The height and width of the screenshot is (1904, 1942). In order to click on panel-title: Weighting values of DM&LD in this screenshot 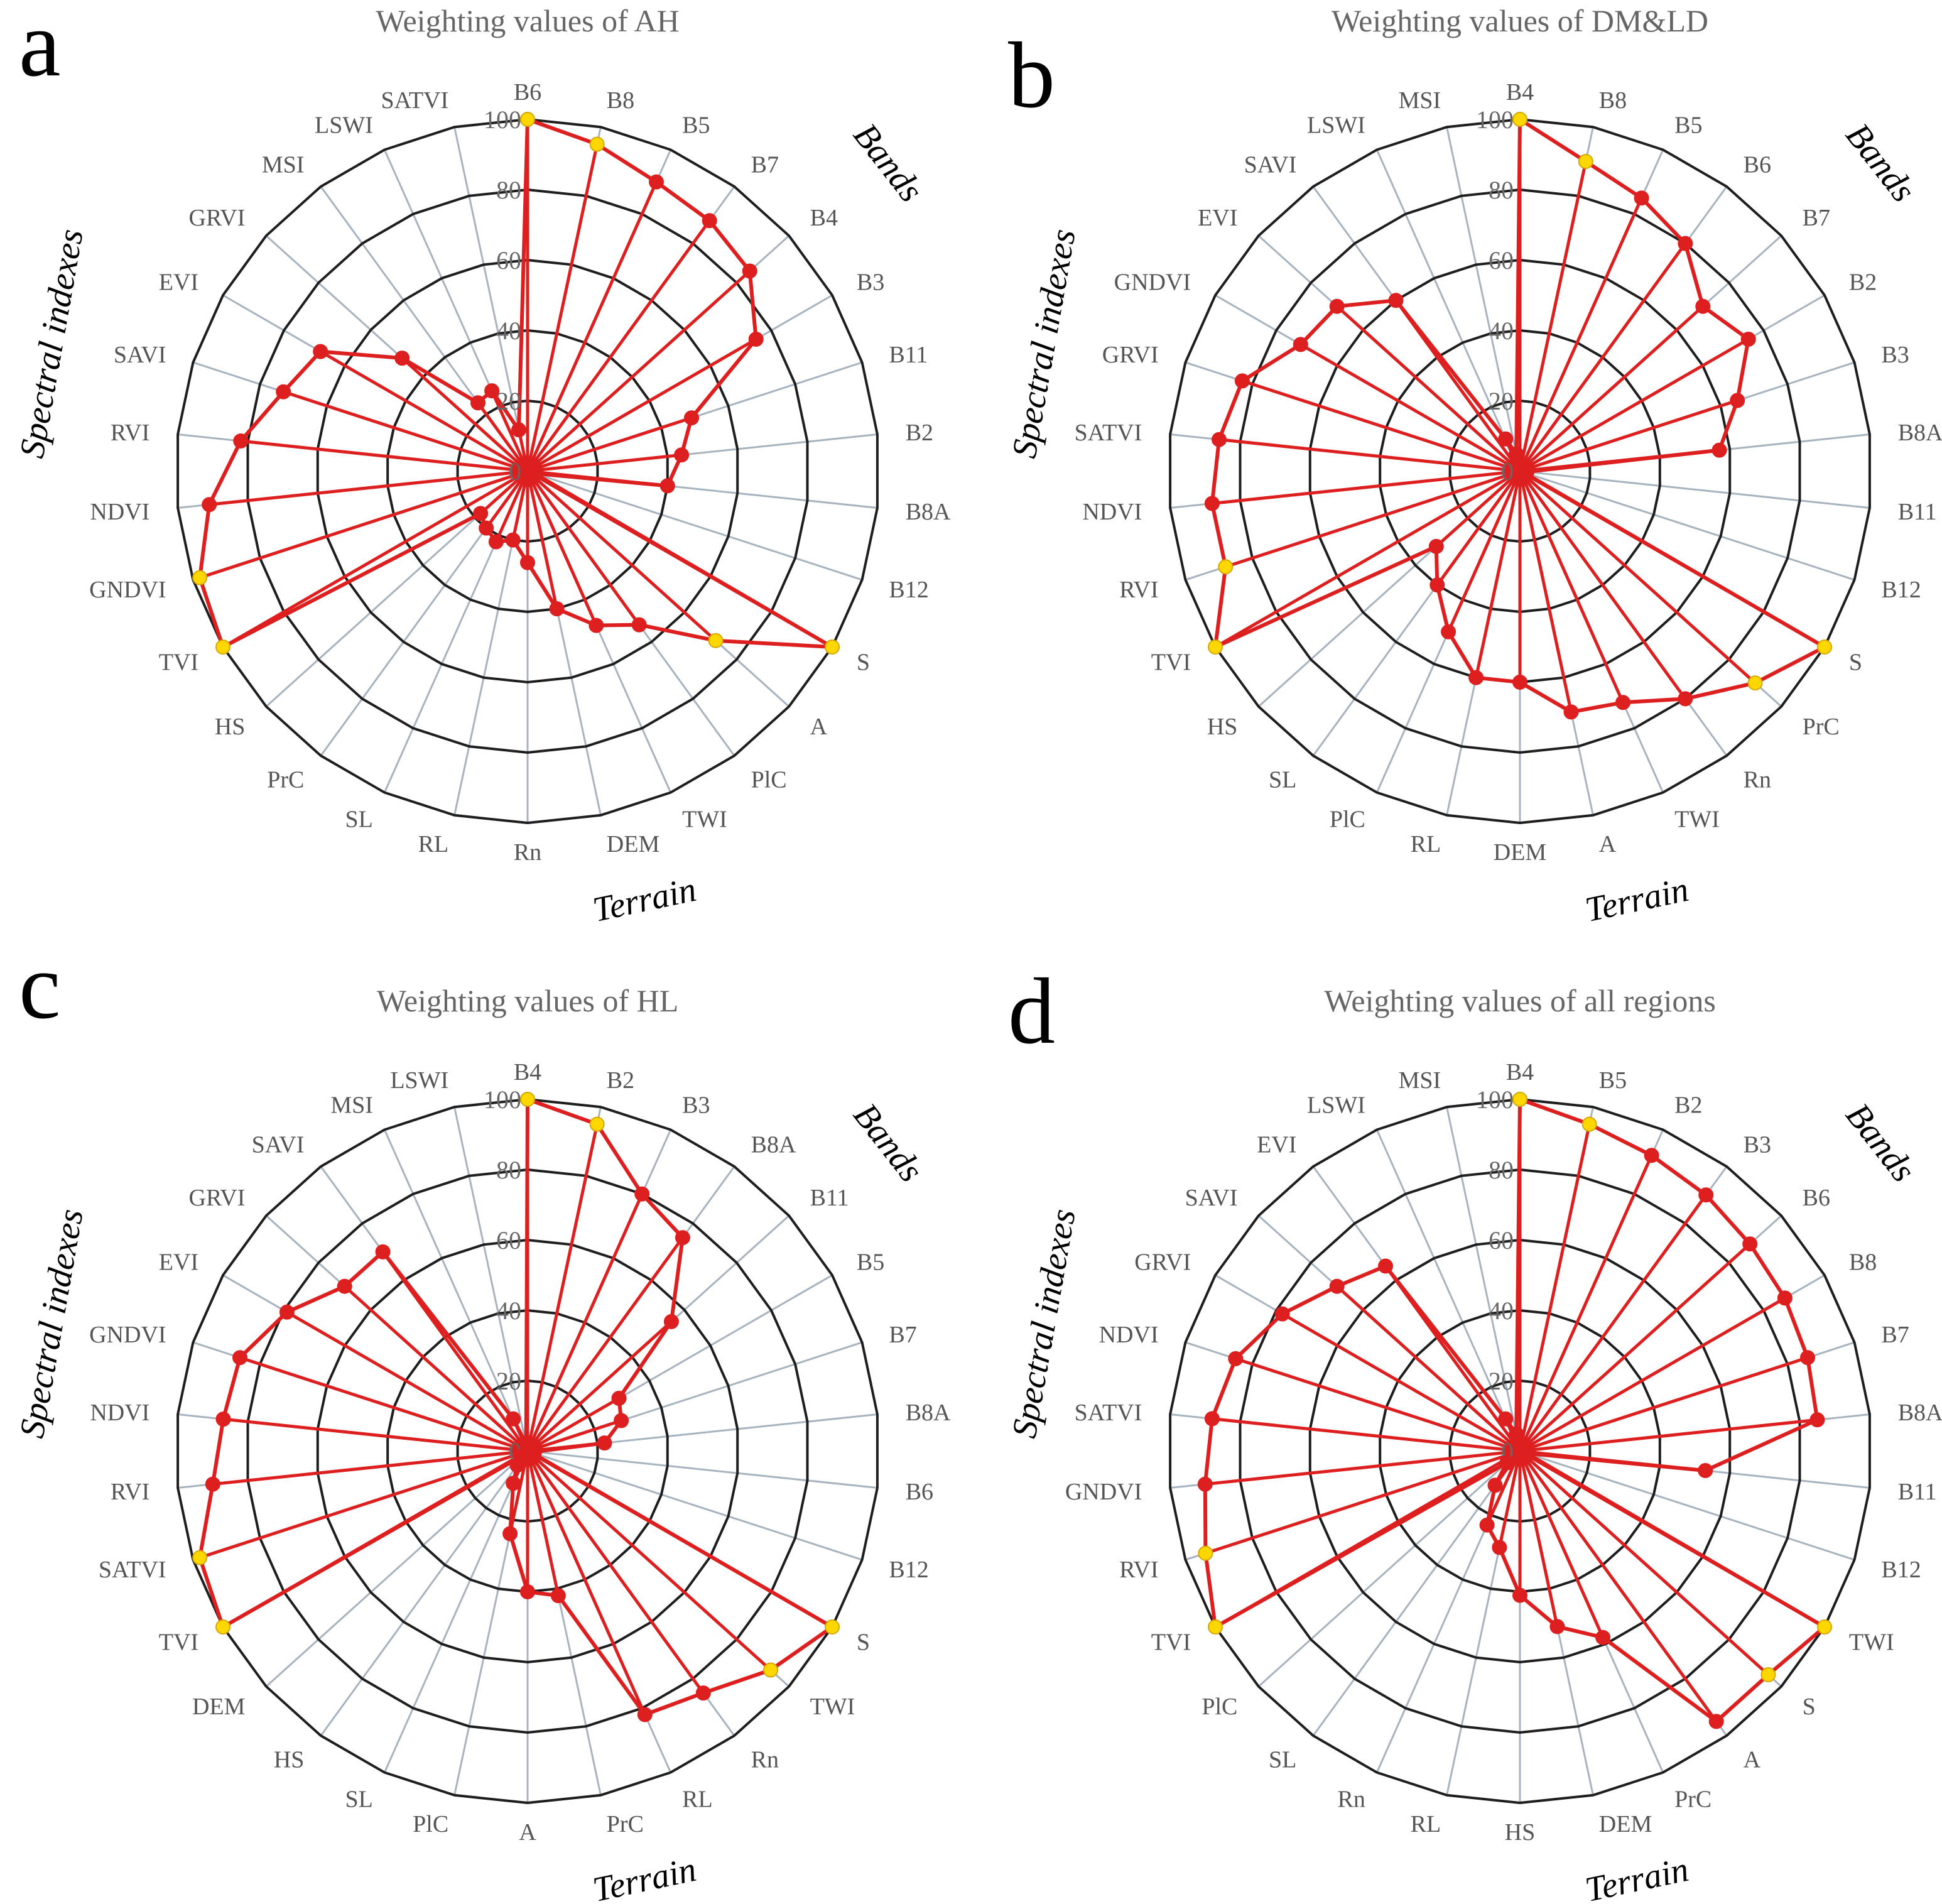, I will do `click(1520, 20)`.